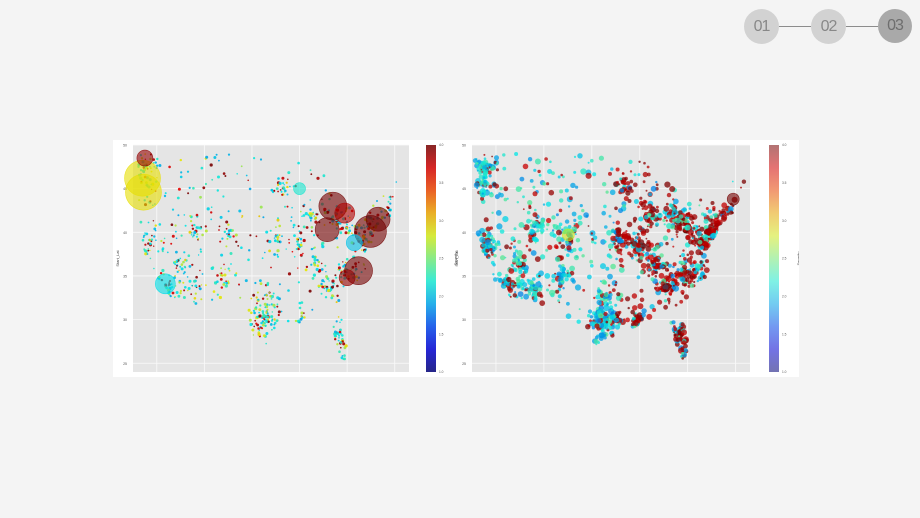 This screenshot has width=920, height=518. I want to click on step-02-button: 02, so click(828, 26).